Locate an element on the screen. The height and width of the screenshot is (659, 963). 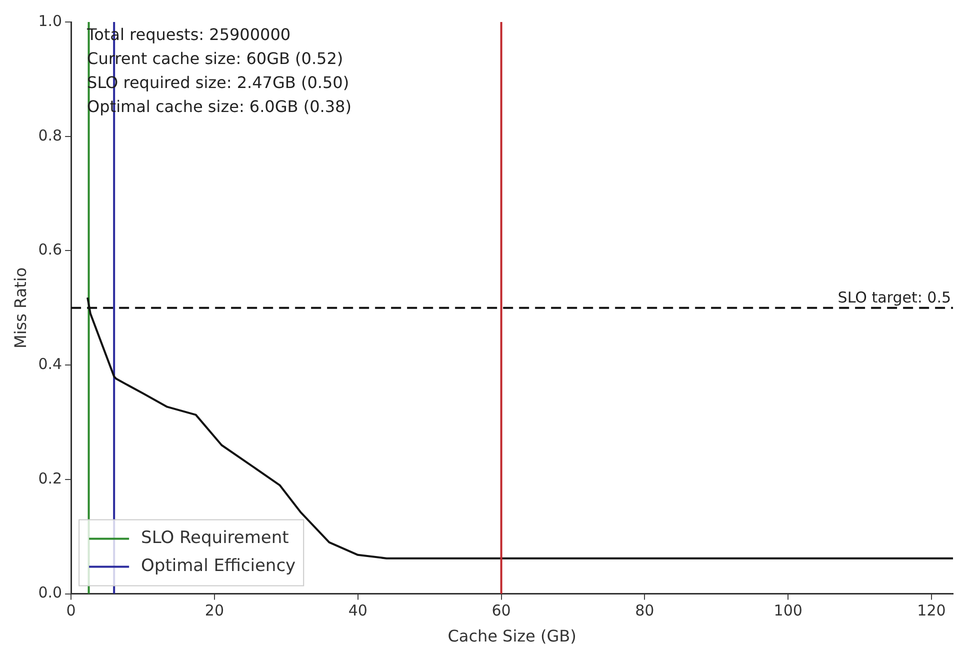
y-tick-label: 0.0 is located at coordinates (50, 593).